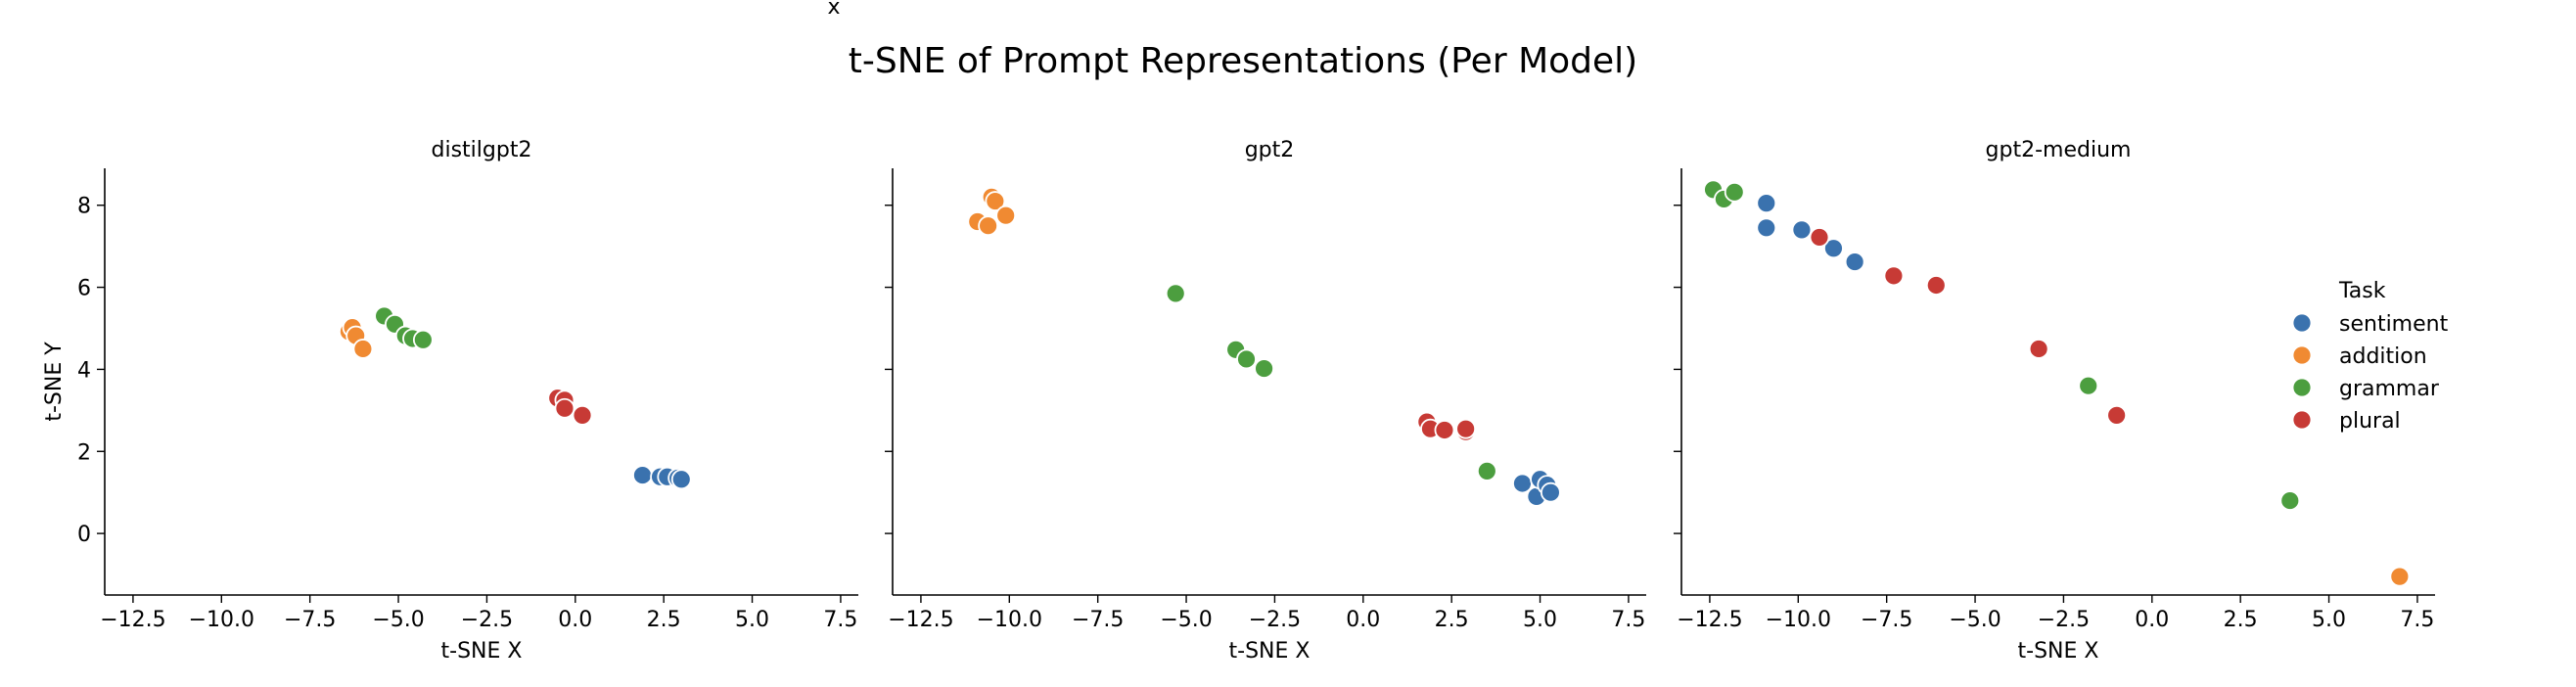 The height and width of the screenshot is (687, 2576). What do you see at coordinates (2383, 356) in the screenshot?
I see `legend-label: addition` at bounding box center [2383, 356].